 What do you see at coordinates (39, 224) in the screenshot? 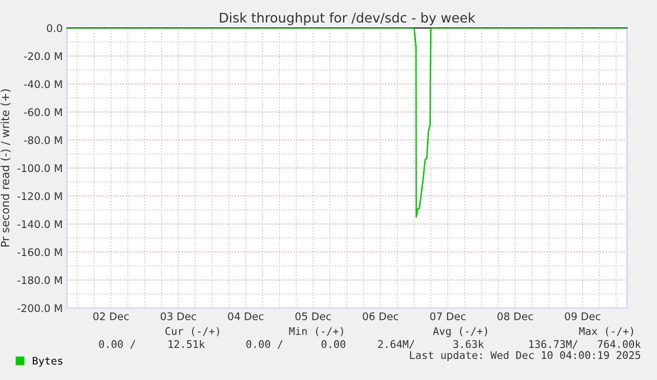
I see `y-tick-label: -140.0 M` at bounding box center [39, 224].